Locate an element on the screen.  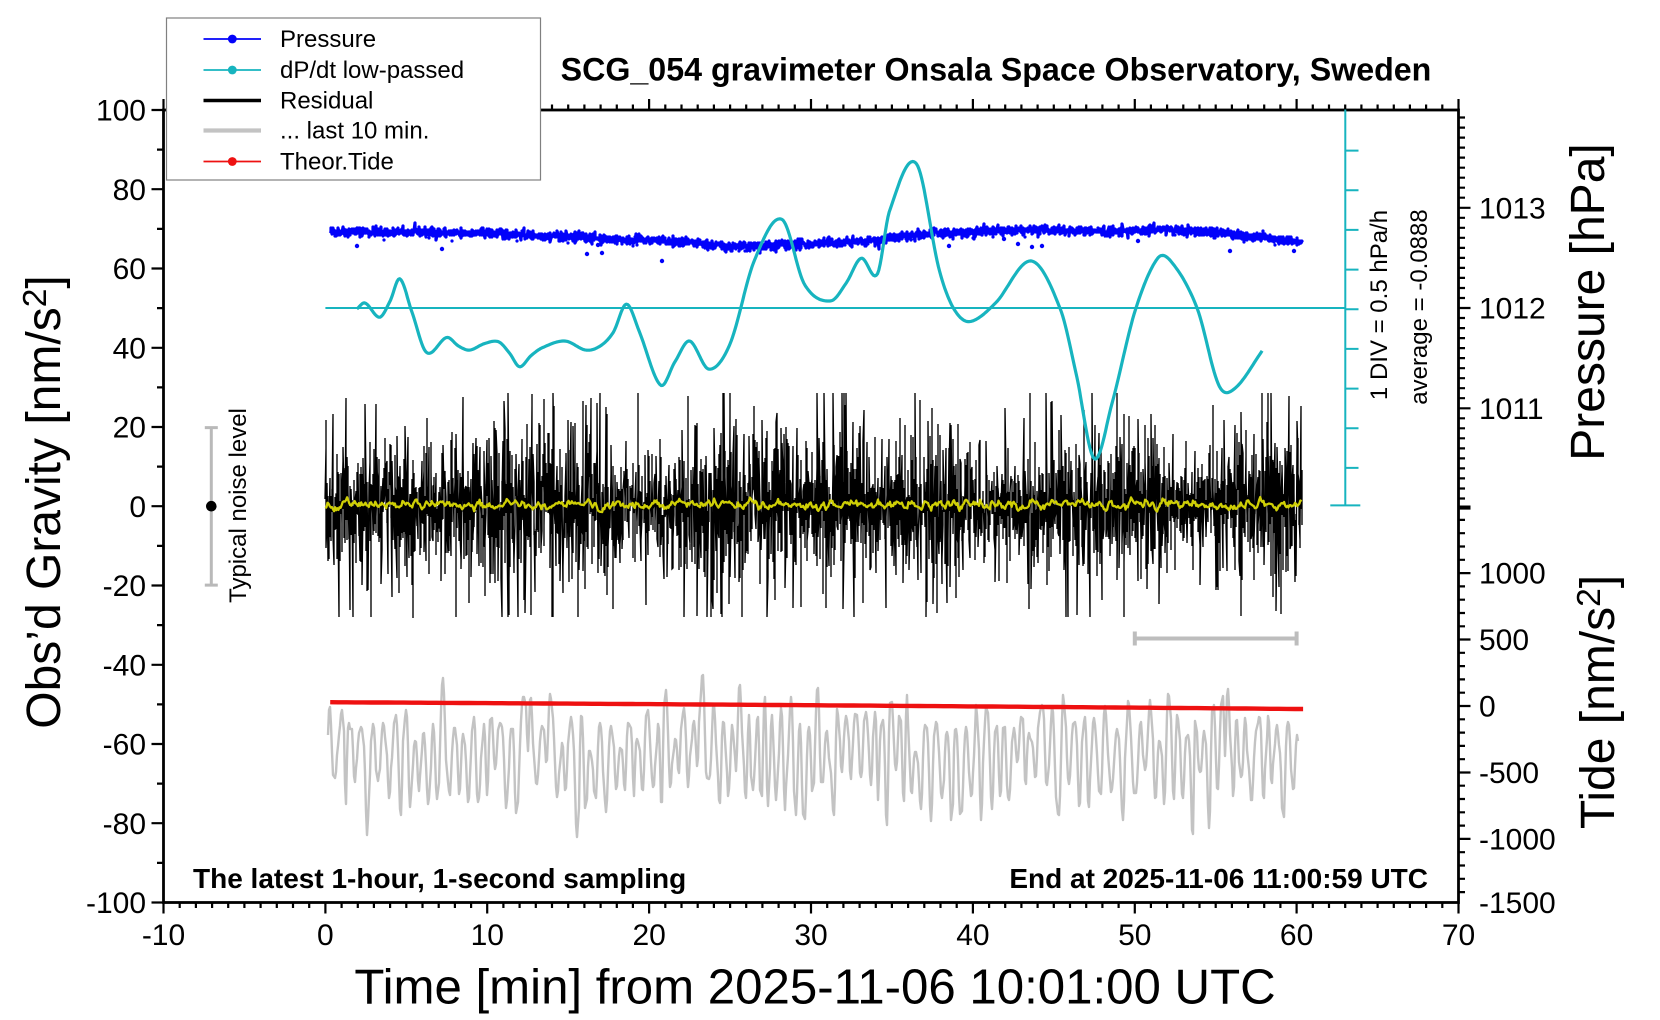
svg-text: End at 2025-11-06 11:00:59 UTC is located at coordinates (1218, 878).